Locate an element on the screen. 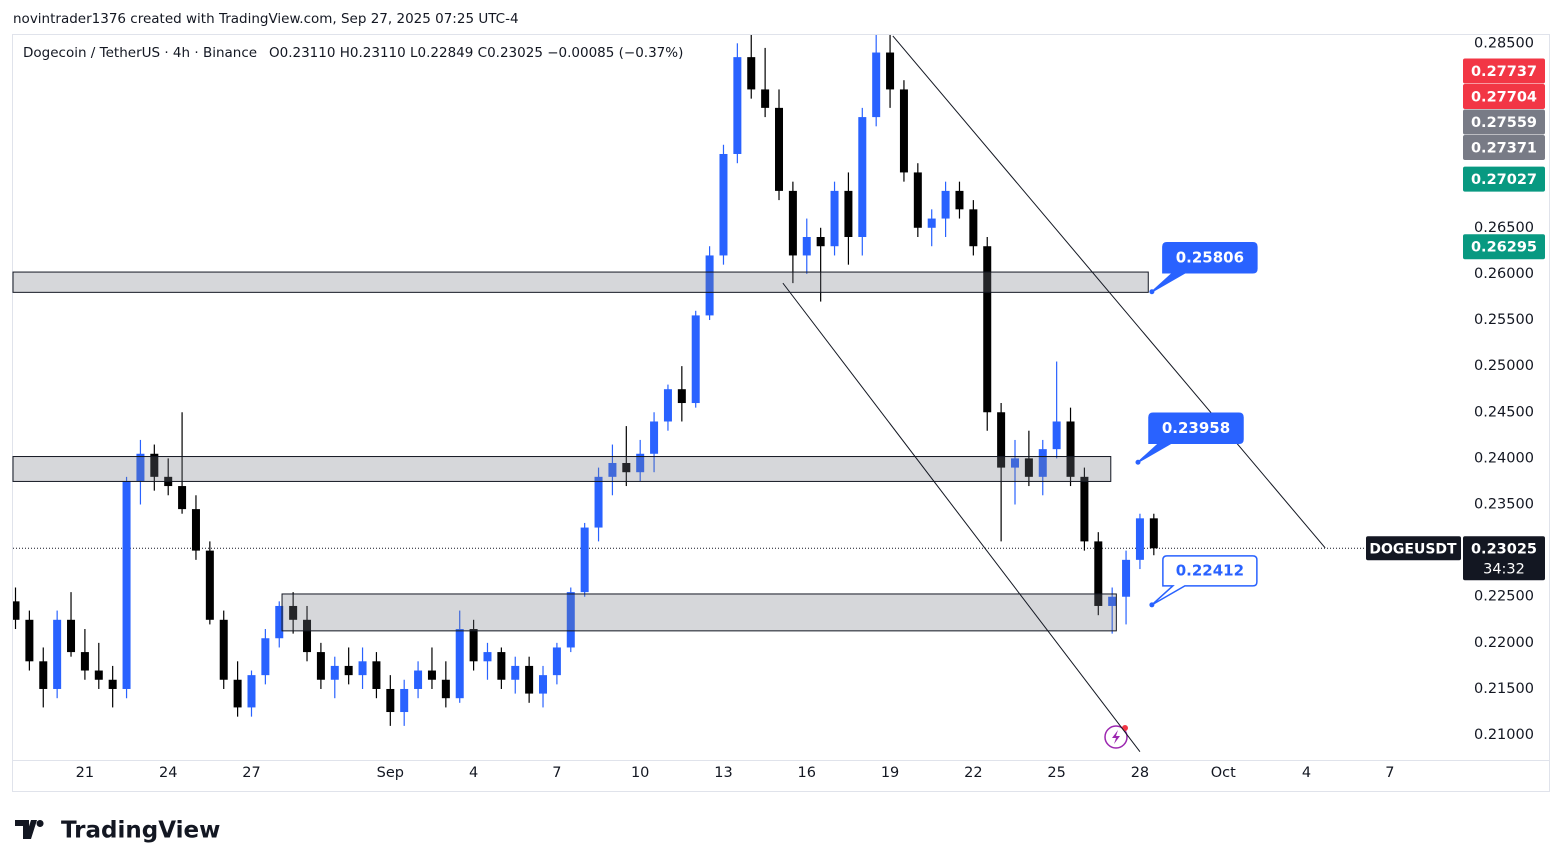  y-tick-label: 0.24000 is located at coordinates (1504, 458).